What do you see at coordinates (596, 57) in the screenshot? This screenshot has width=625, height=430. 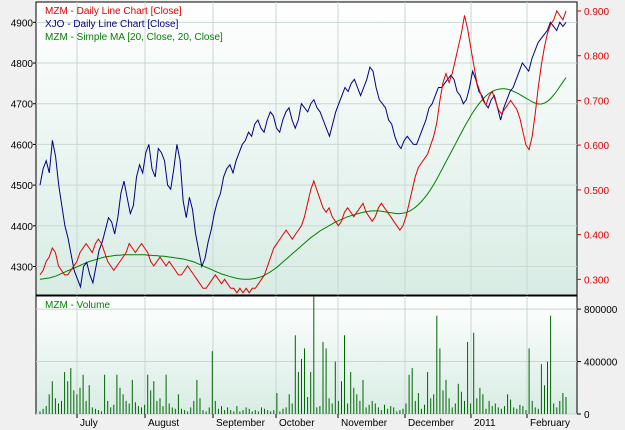 I see `right-tick-label: 0.800` at bounding box center [596, 57].